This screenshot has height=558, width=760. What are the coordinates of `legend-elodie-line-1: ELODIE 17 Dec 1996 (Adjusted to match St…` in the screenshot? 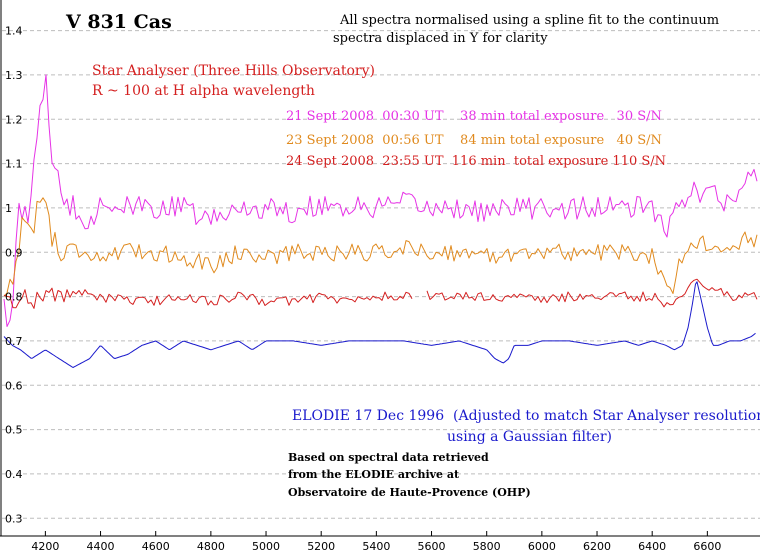 It's located at (526, 416).